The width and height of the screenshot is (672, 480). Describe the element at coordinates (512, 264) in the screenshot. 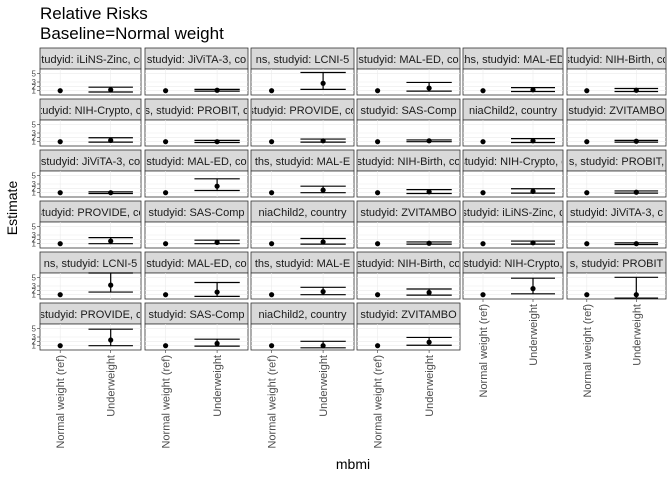

I see `facet-strip-label: studyid: NIH-Crypto,` at that location.